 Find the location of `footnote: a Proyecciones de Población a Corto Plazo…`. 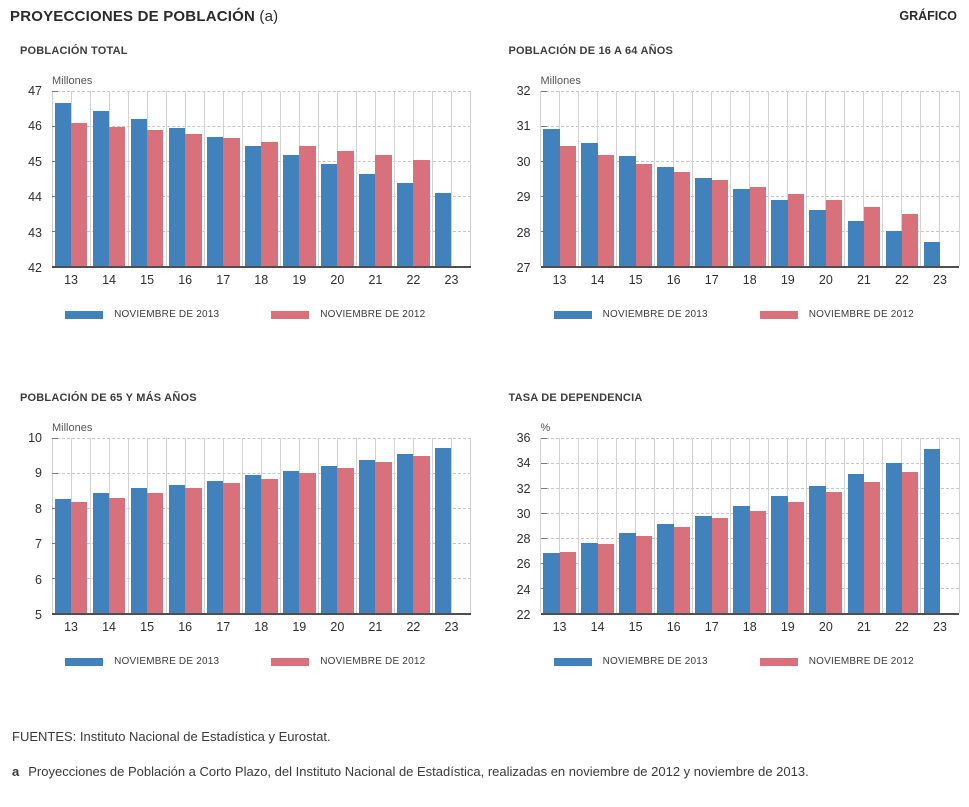

footnote: a Proyecciones de Población a Corto Plazo… is located at coordinates (484, 771).